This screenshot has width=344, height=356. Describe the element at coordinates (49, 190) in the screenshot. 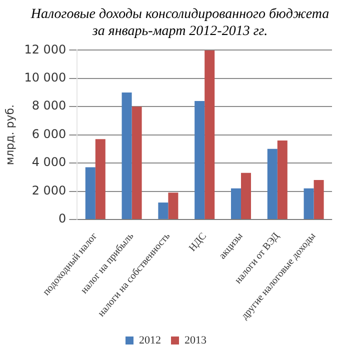

I see `y-tick-label: 2 000` at that location.